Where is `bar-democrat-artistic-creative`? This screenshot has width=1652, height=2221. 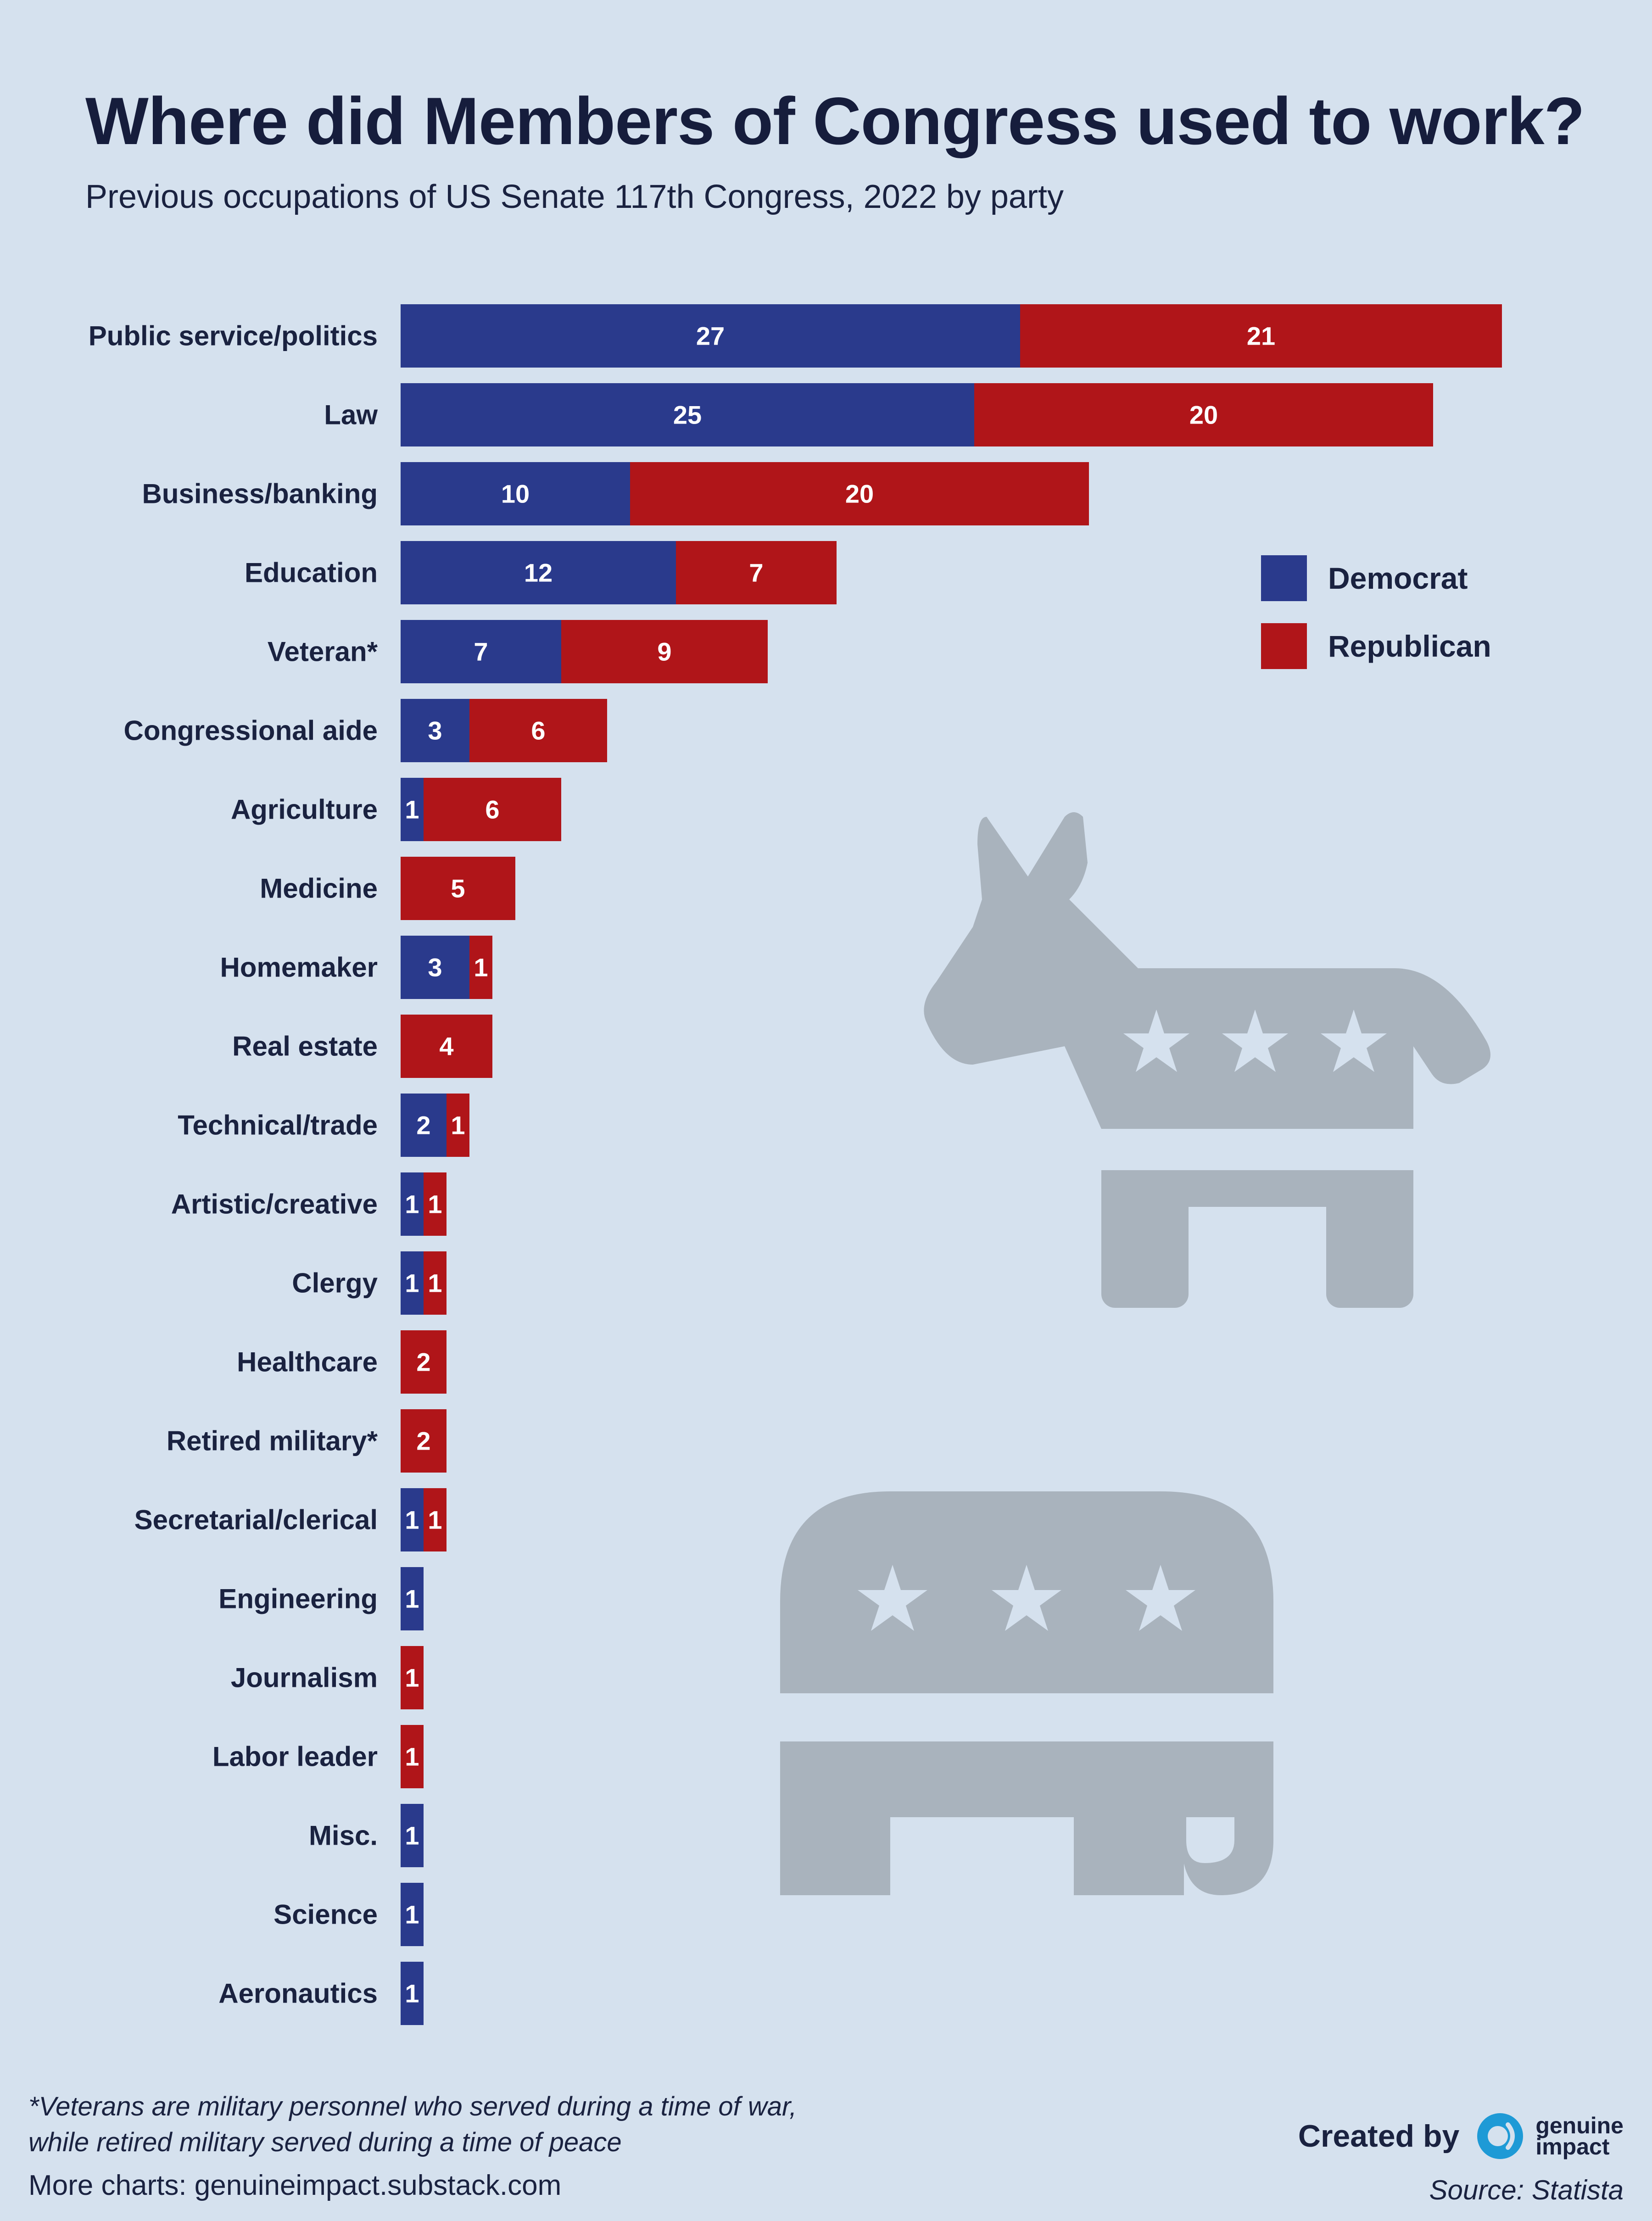 bar-democrat-artistic-creative is located at coordinates (413, 1204).